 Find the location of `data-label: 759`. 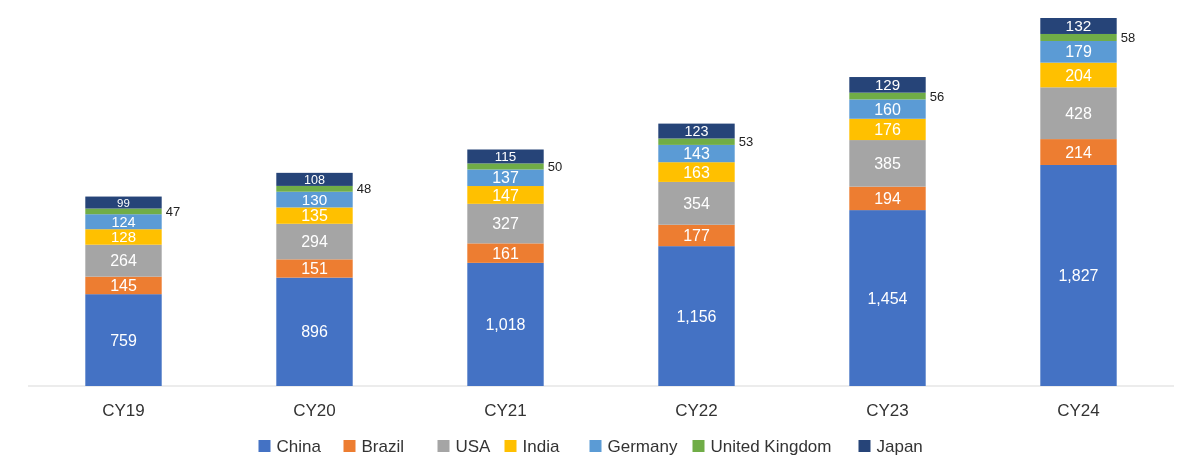

data-label: 759 is located at coordinates (123, 340).